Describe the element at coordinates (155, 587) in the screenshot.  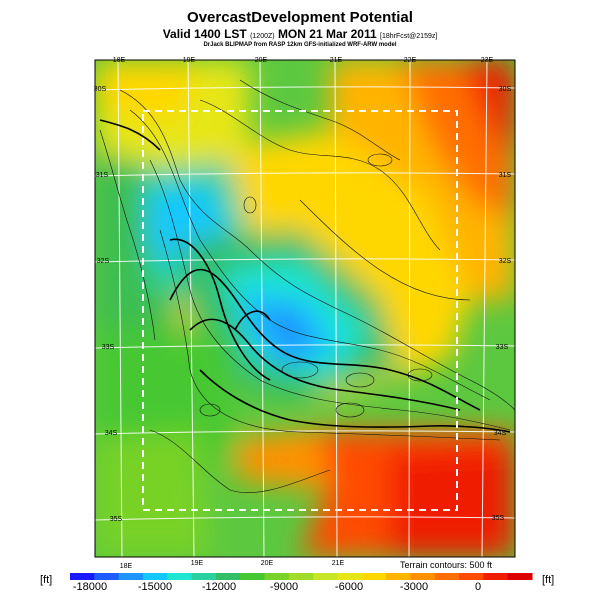
I see `colorbar-tick-label: -15000` at that location.